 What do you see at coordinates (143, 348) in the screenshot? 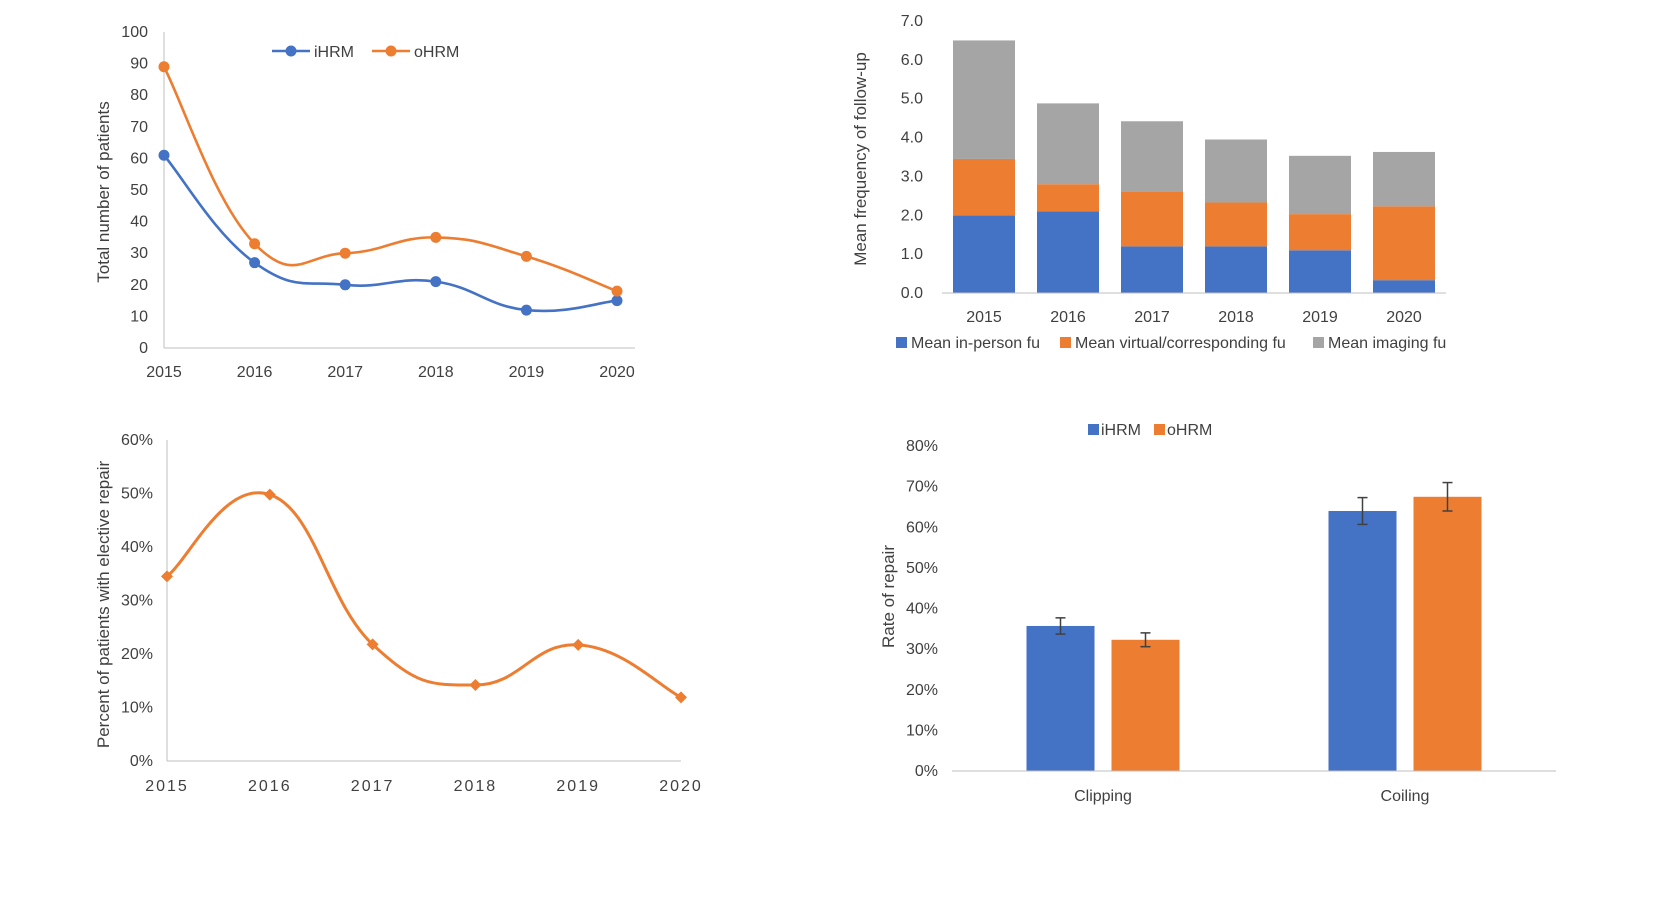
I see `y-tick-label: 0` at bounding box center [143, 348].